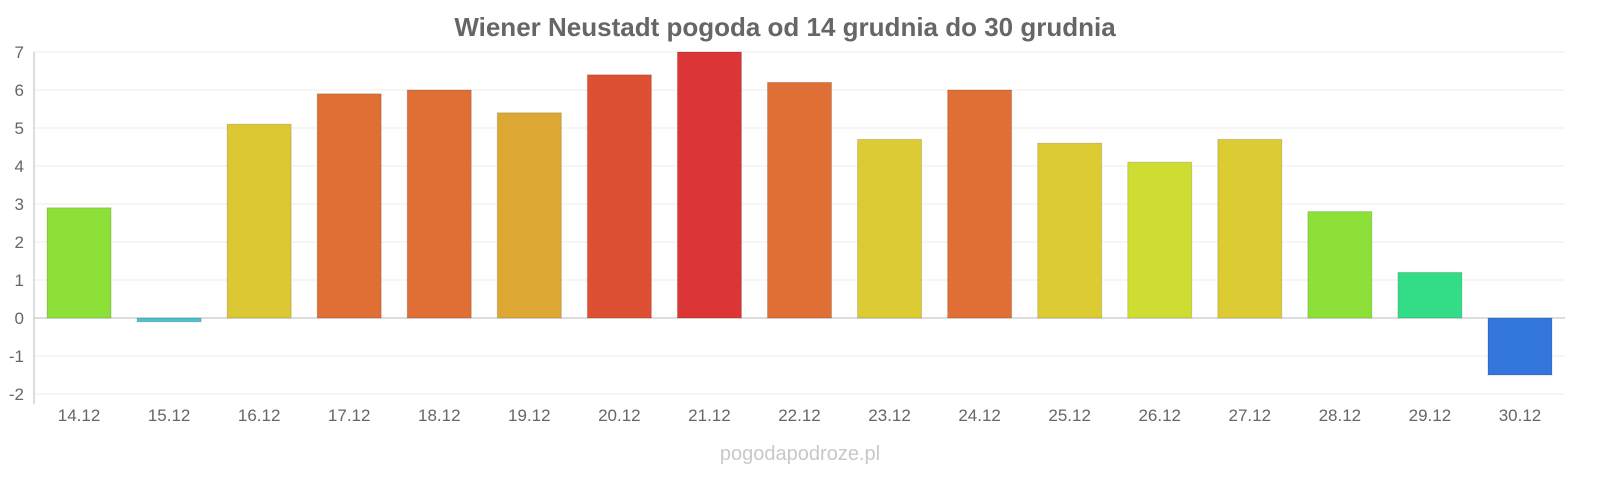  Describe the element at coordinates (979, 415) in the screenshot. I see `x-tick-label: 24.12` at that location.